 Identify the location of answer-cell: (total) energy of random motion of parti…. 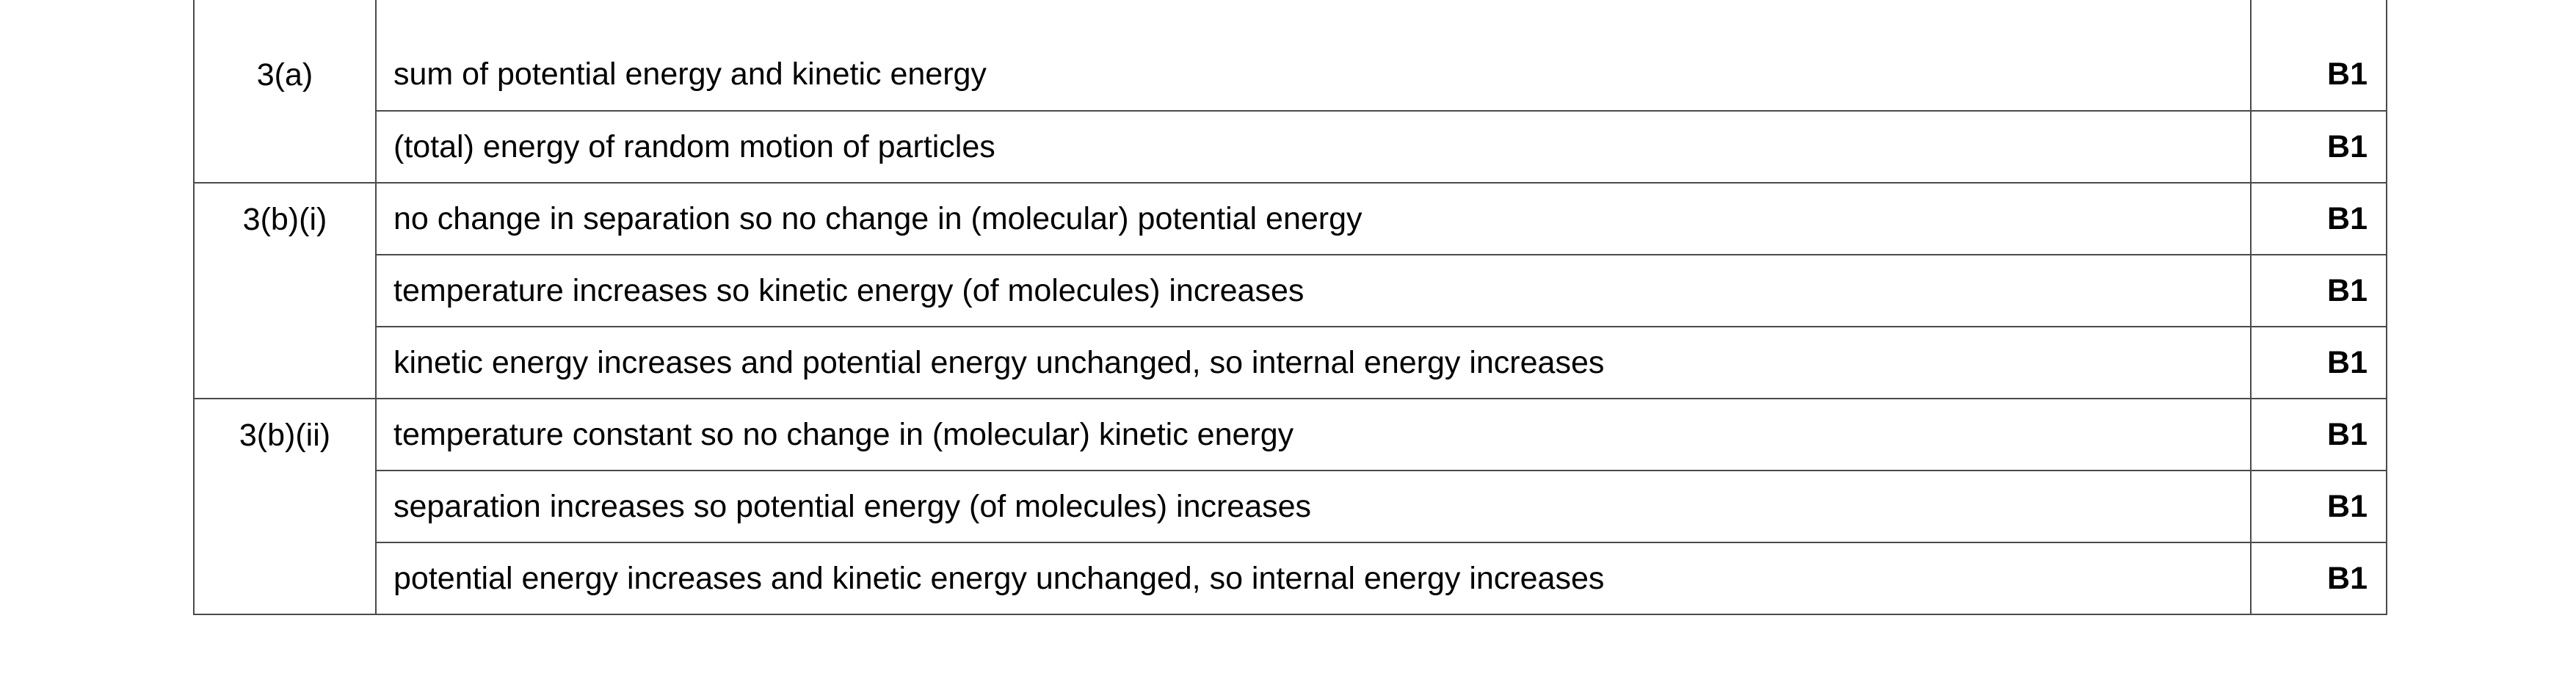
(1313, 147).